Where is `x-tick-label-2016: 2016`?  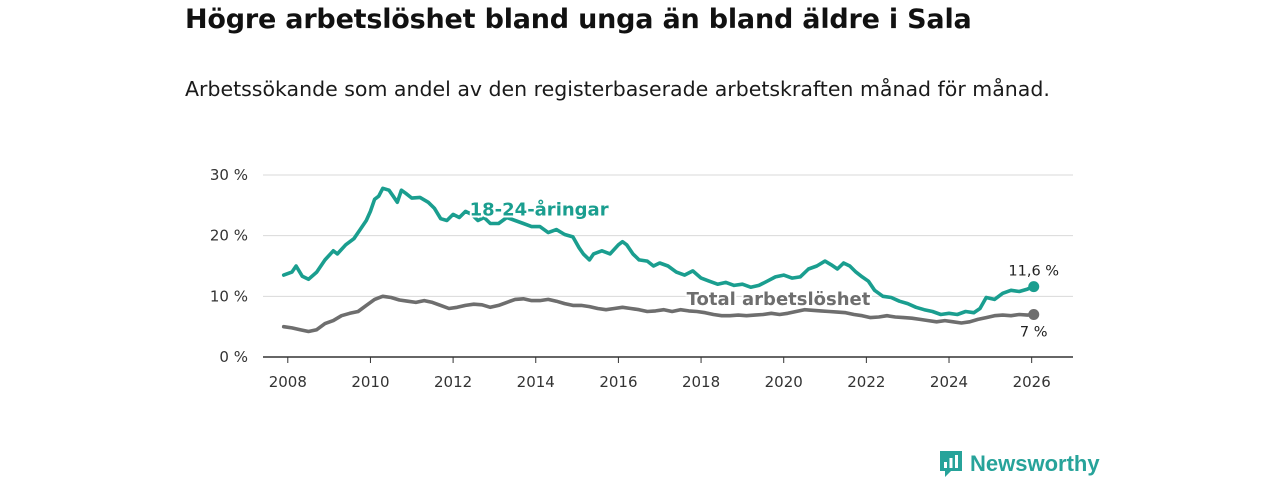
x-tick-label-2016: 2016 is located at coordinates (618, 382).